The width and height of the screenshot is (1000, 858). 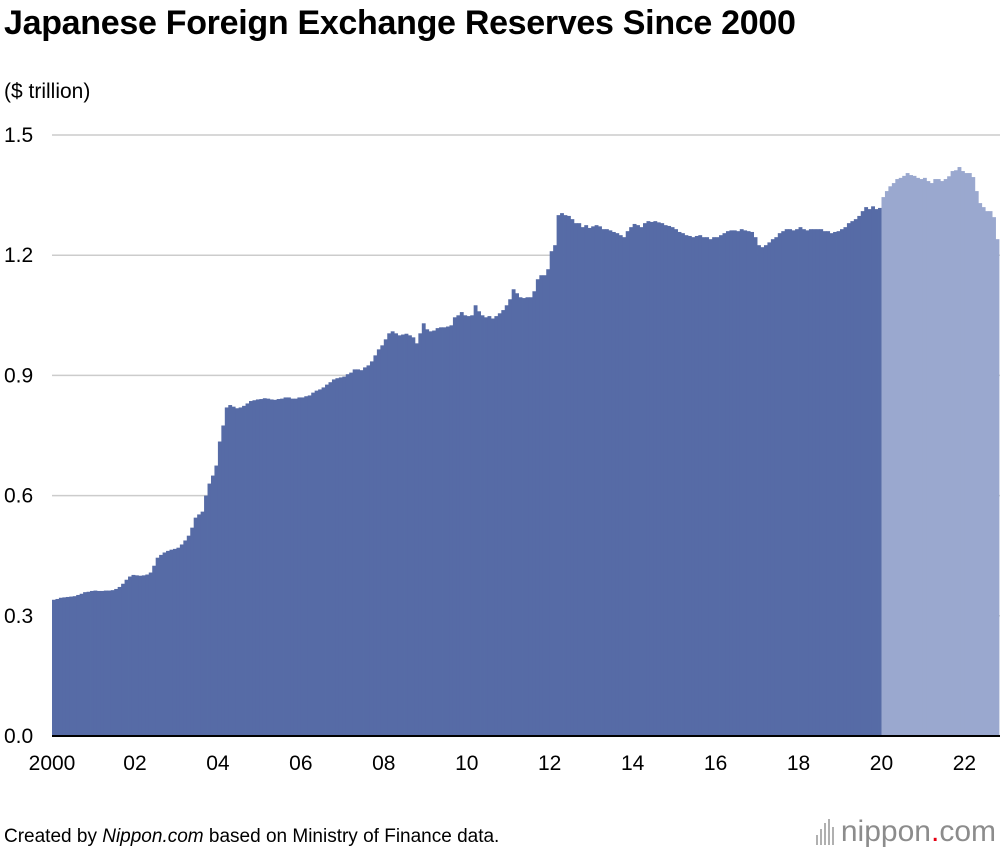 I want to click on y-tick-label: 1.2, so click(x=18, y=255).